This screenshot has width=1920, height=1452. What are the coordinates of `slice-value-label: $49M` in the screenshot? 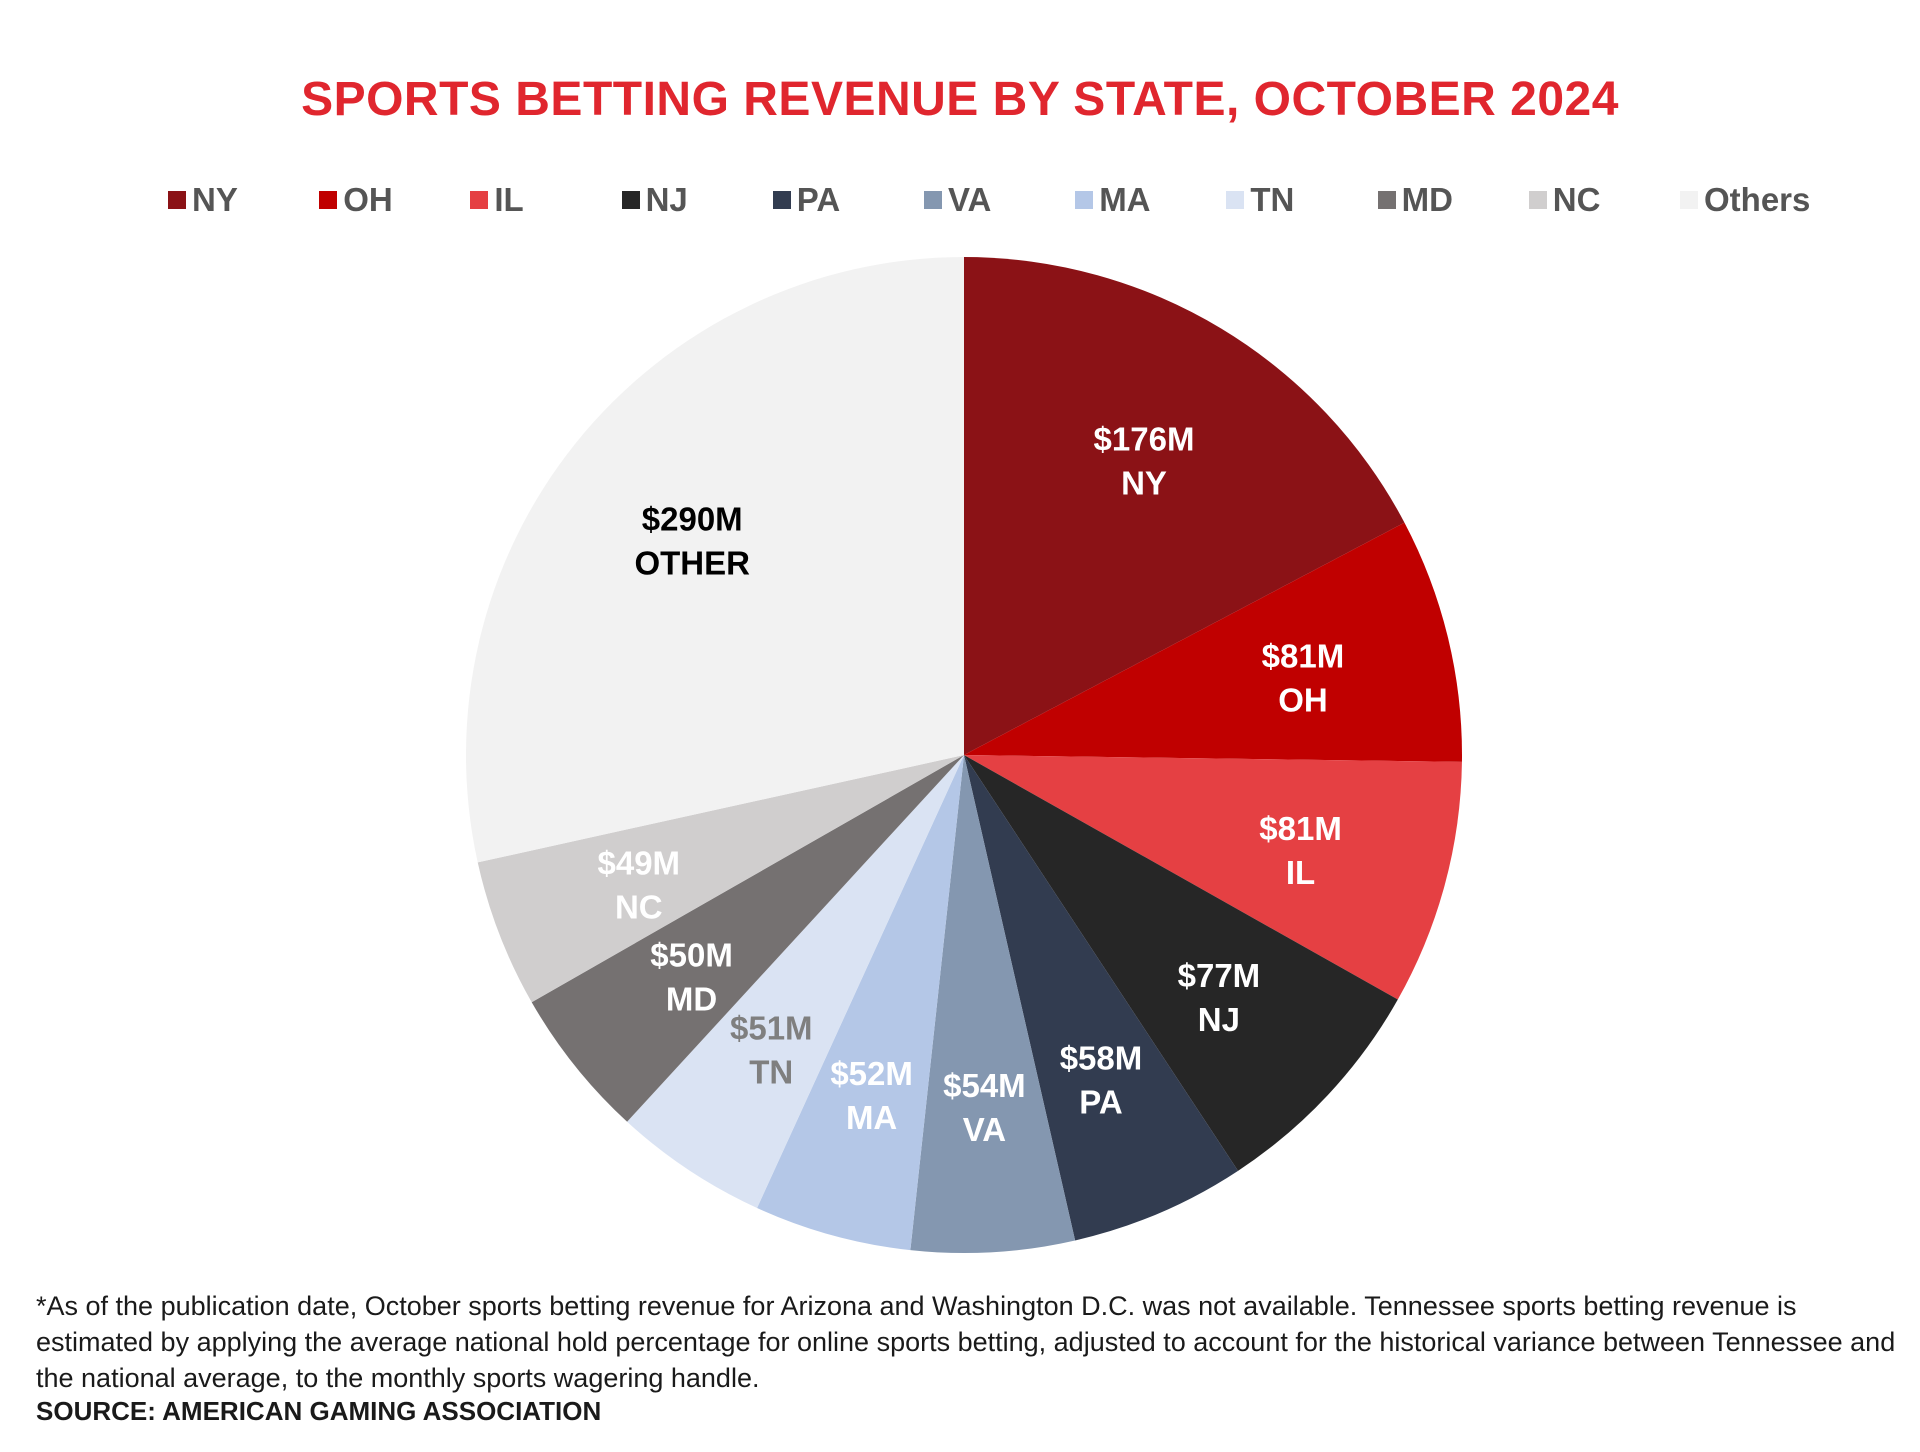 It's located at (639, 863).